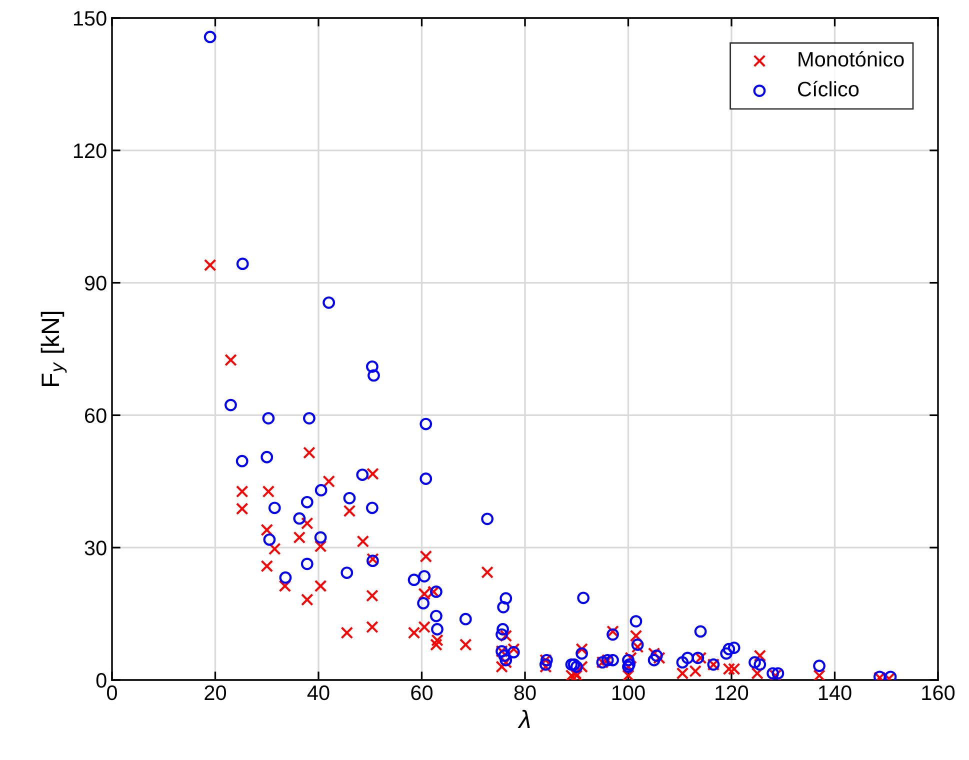  I want to click on x-tick-label: 100, so click(628, 692).